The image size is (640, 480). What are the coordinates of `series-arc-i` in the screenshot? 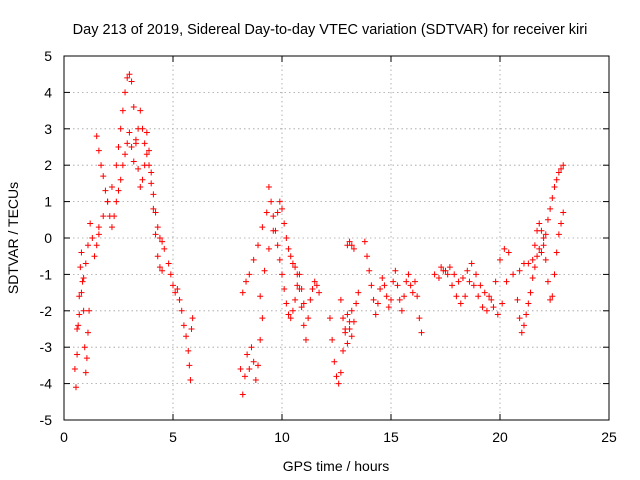 It's located at (344, 338).